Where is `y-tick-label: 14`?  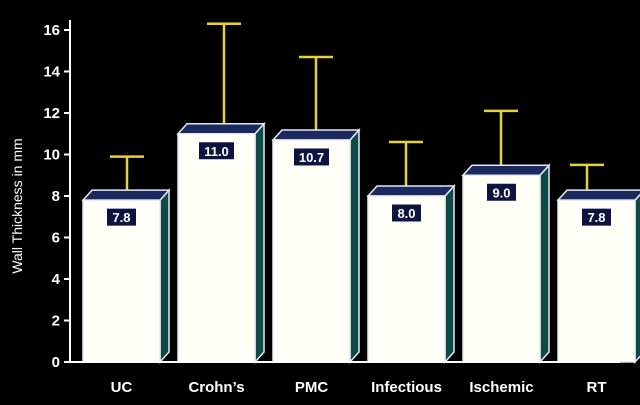
y-tick-label: 14 is located at coordinates (51, 72).